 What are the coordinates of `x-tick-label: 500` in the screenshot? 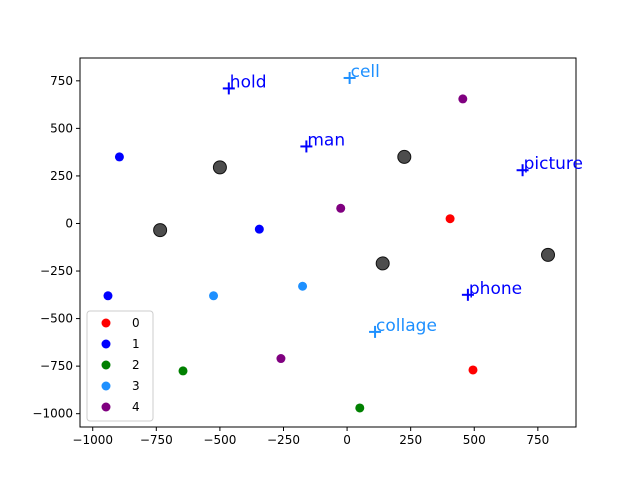 It's located at (474, 440).